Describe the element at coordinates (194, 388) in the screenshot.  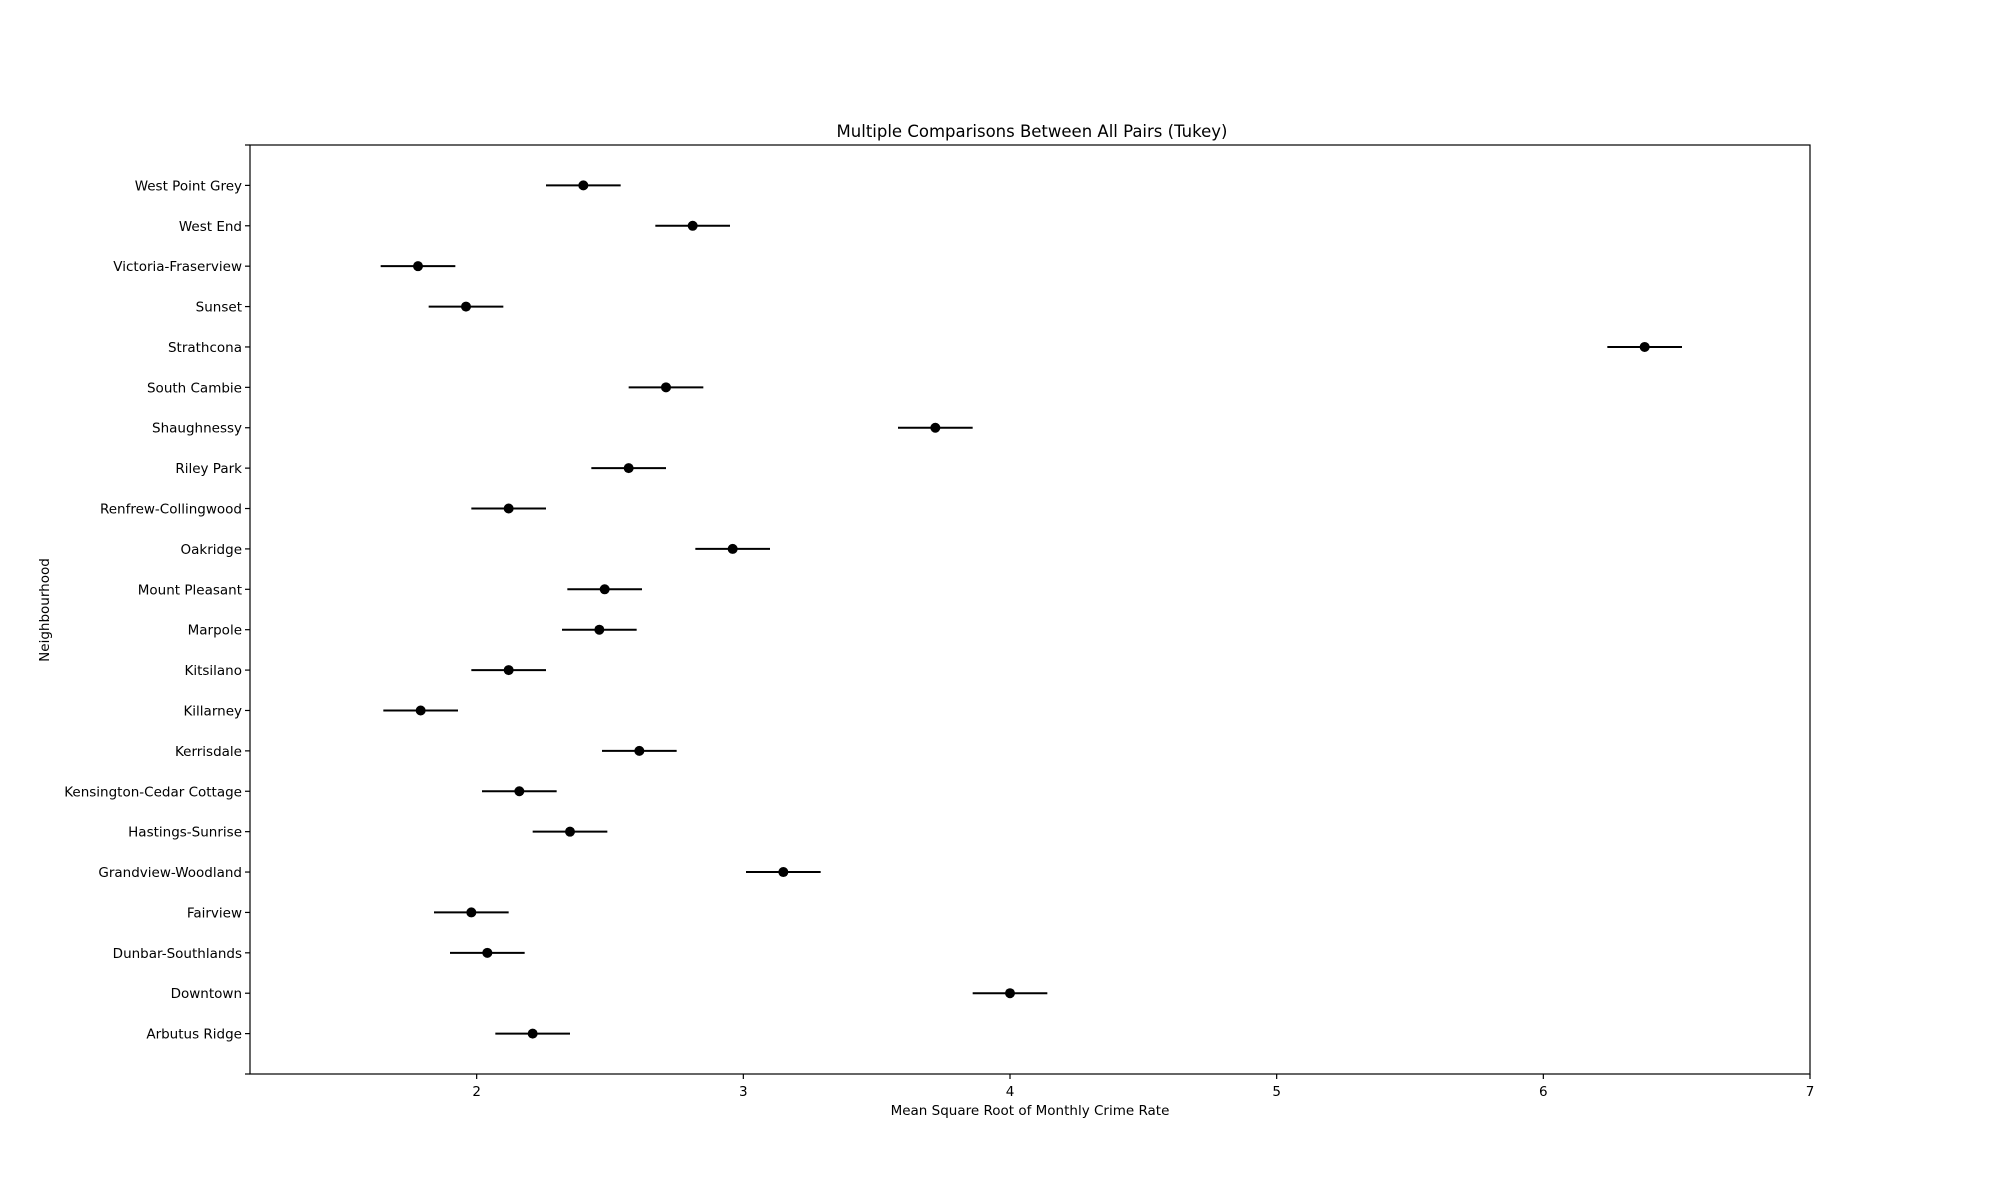
I see `y-tick-label: South Cambie` at that location.